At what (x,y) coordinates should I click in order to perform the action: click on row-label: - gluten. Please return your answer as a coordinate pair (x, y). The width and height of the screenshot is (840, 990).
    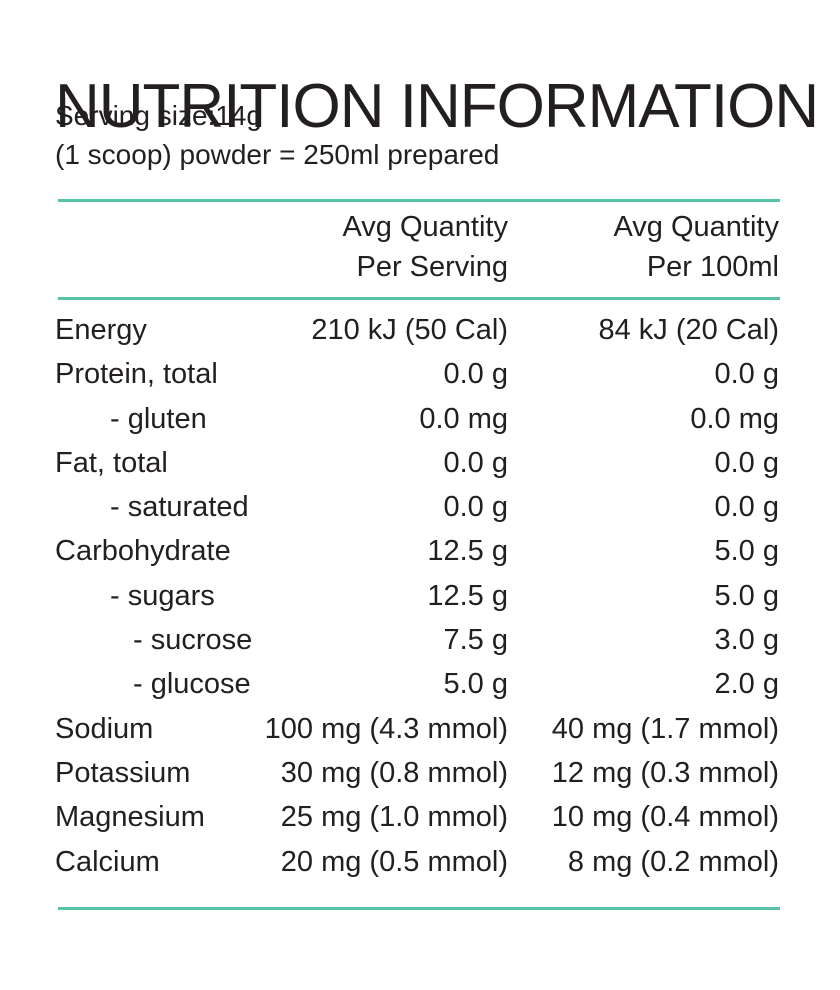
    Looking at the image, I should click on (158, 418).